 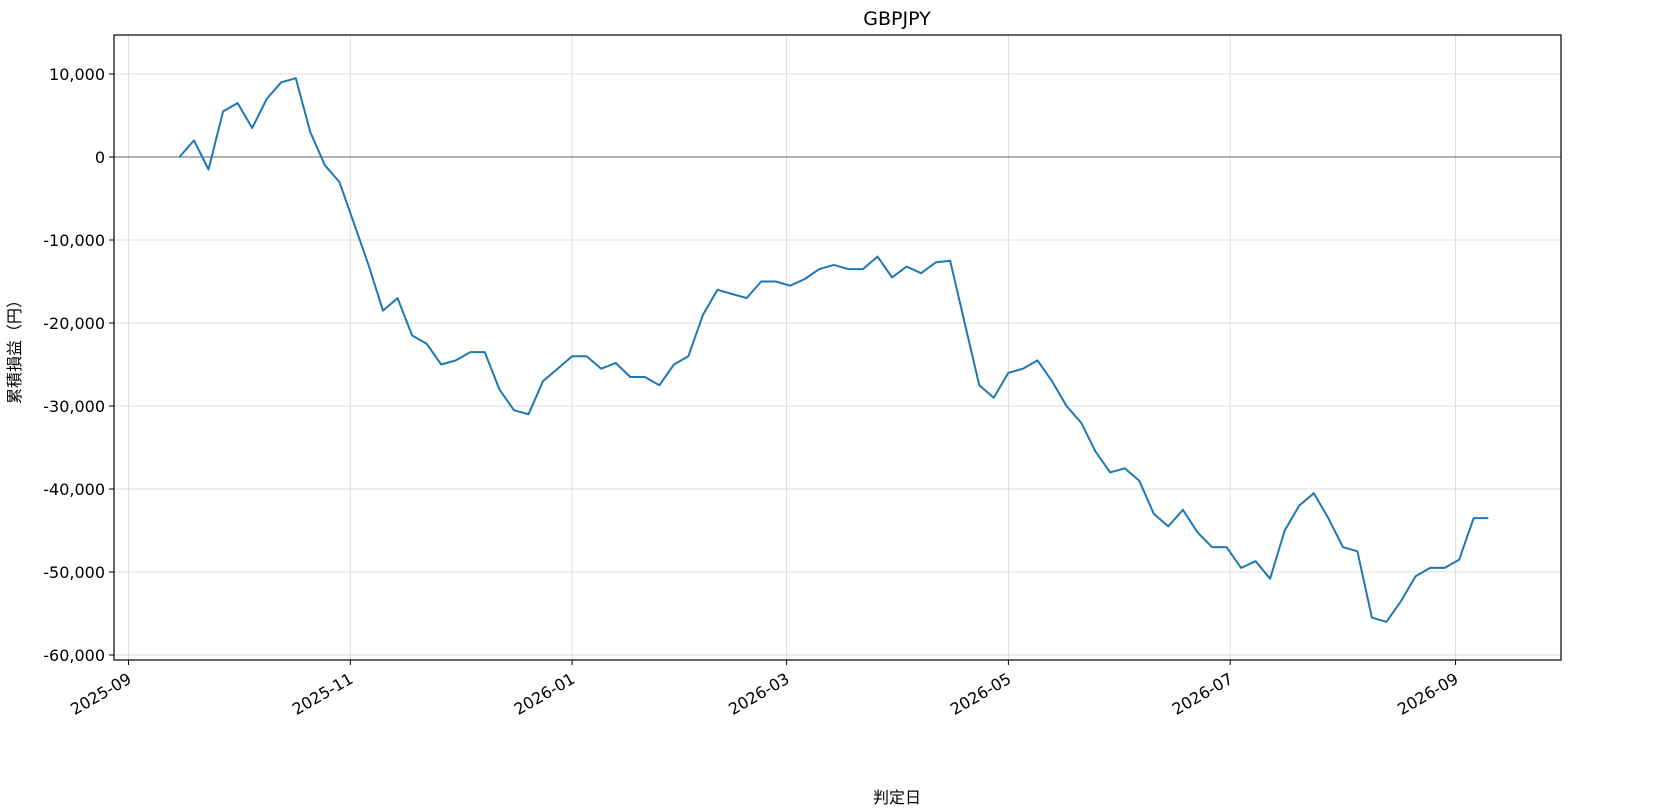 What do you see at coordinates (897, 19) in the screenshot?
I see `chart-title: GBPJPY` at bounding box center [897, 19].